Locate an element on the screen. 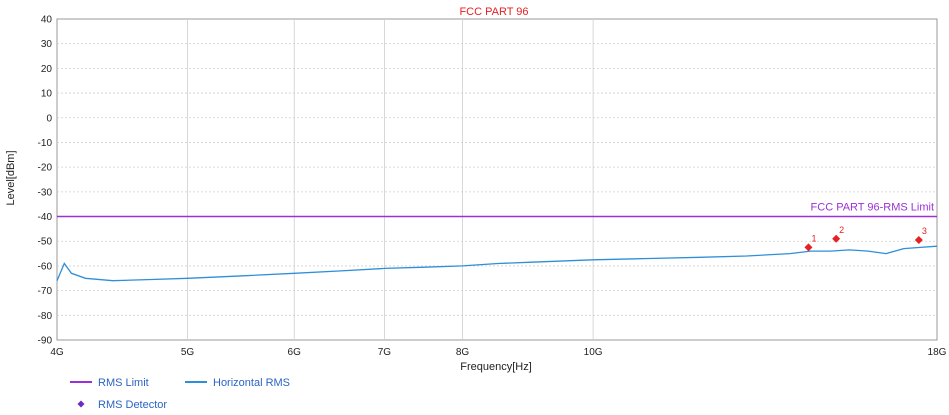 The image size is (949, 415). y-tick-label: -80 is located at coordinates (45, 316).